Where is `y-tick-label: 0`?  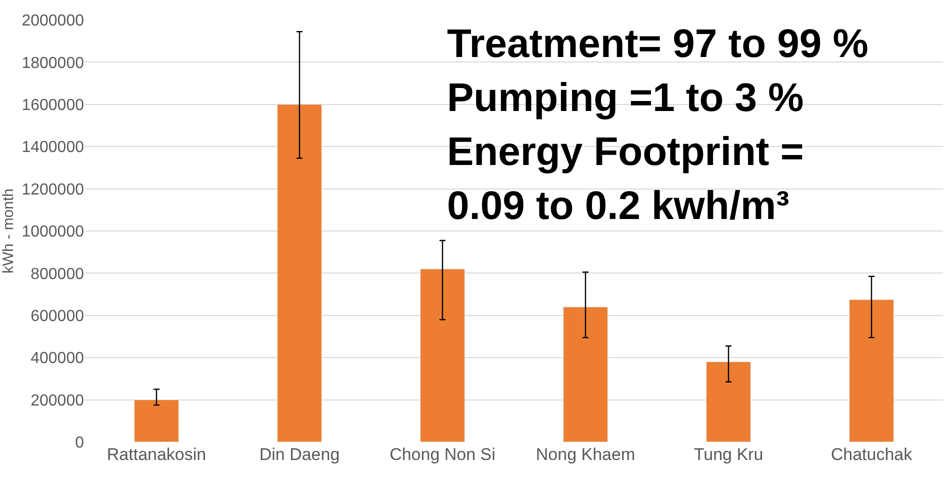
y-tick-label: 0 is located at coordinates (79, 443).